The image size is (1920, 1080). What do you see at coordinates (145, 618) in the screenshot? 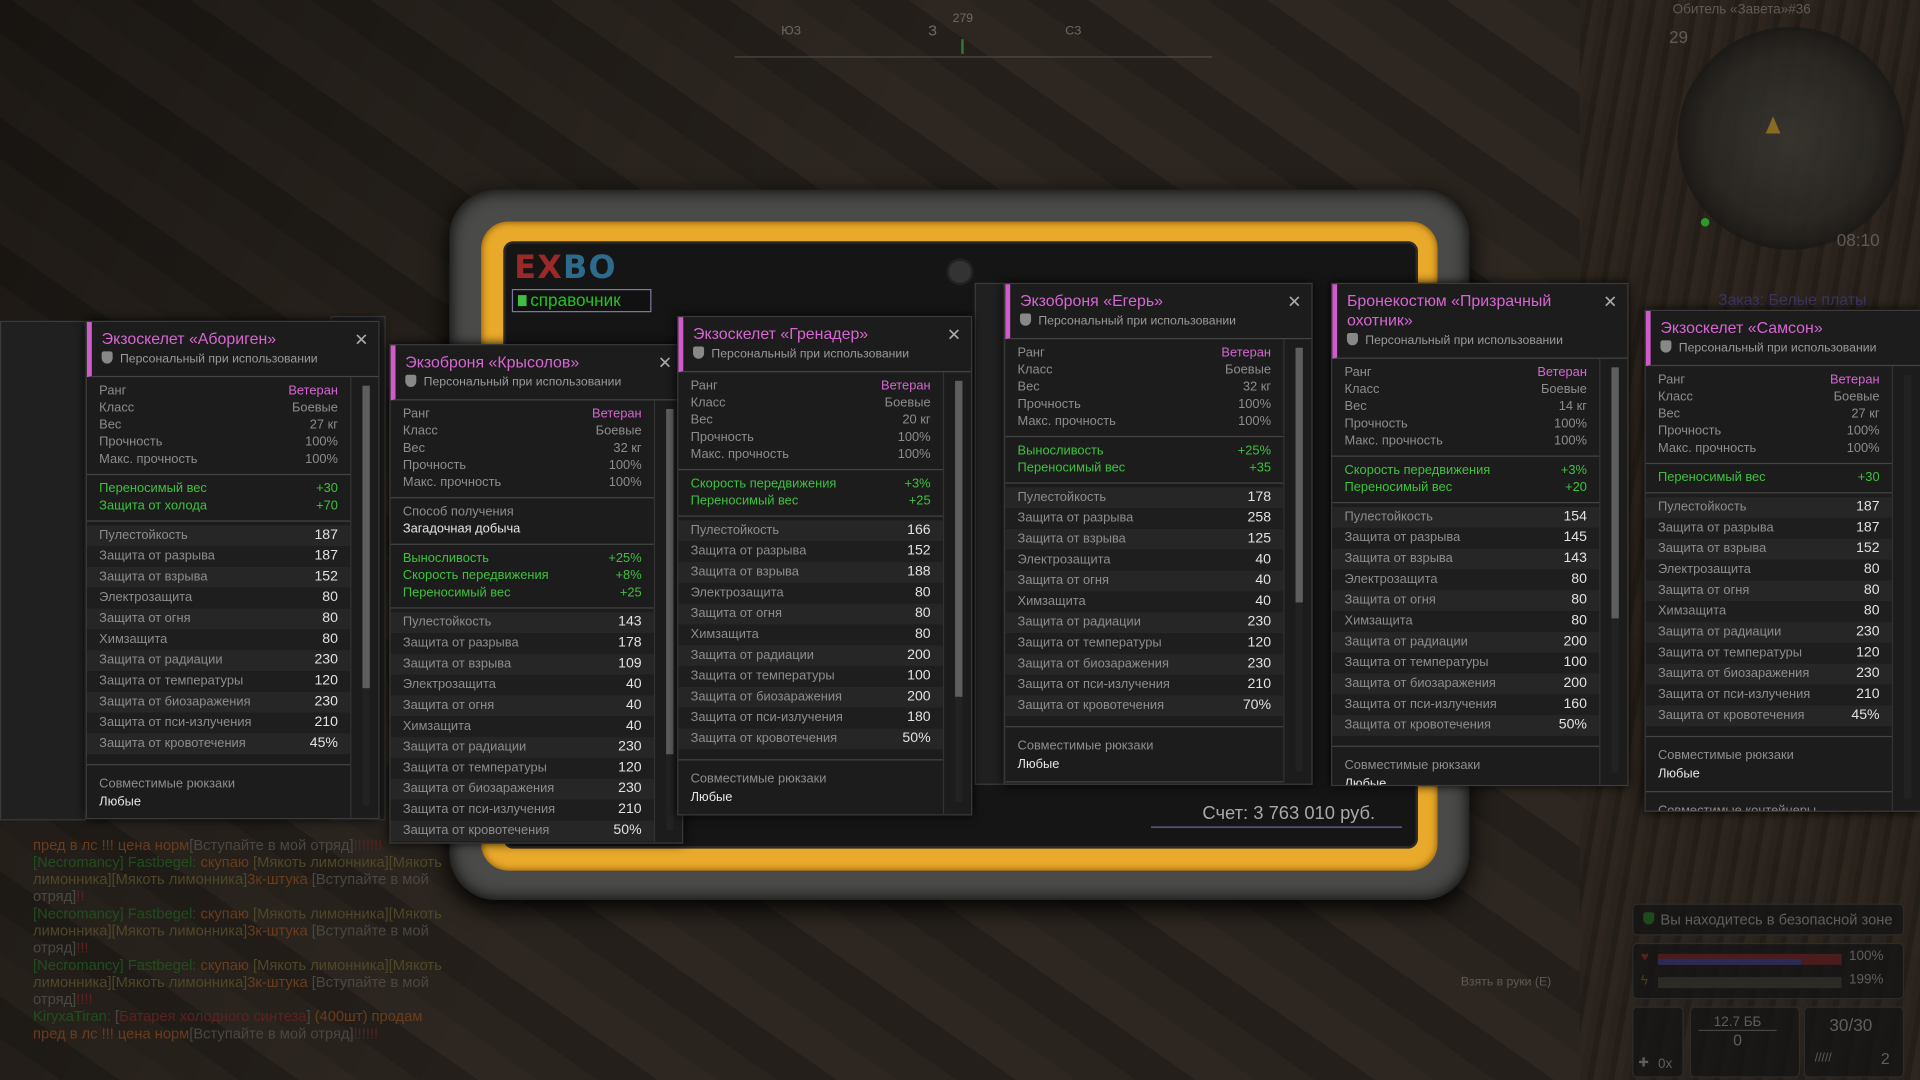
I see `stat-label: Защита от огня` at bounding box center [145, 618].